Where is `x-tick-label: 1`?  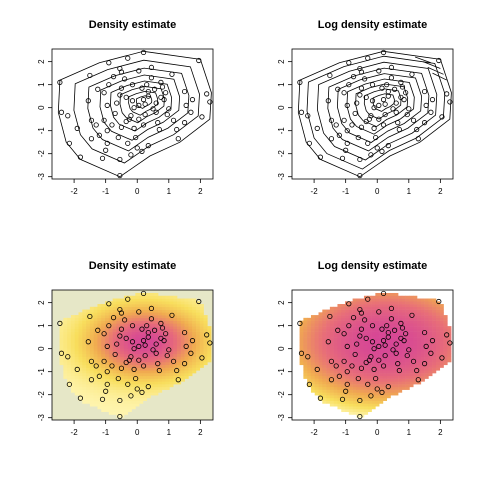 x-tick-label: 1 is located at coordinates (409, 432).